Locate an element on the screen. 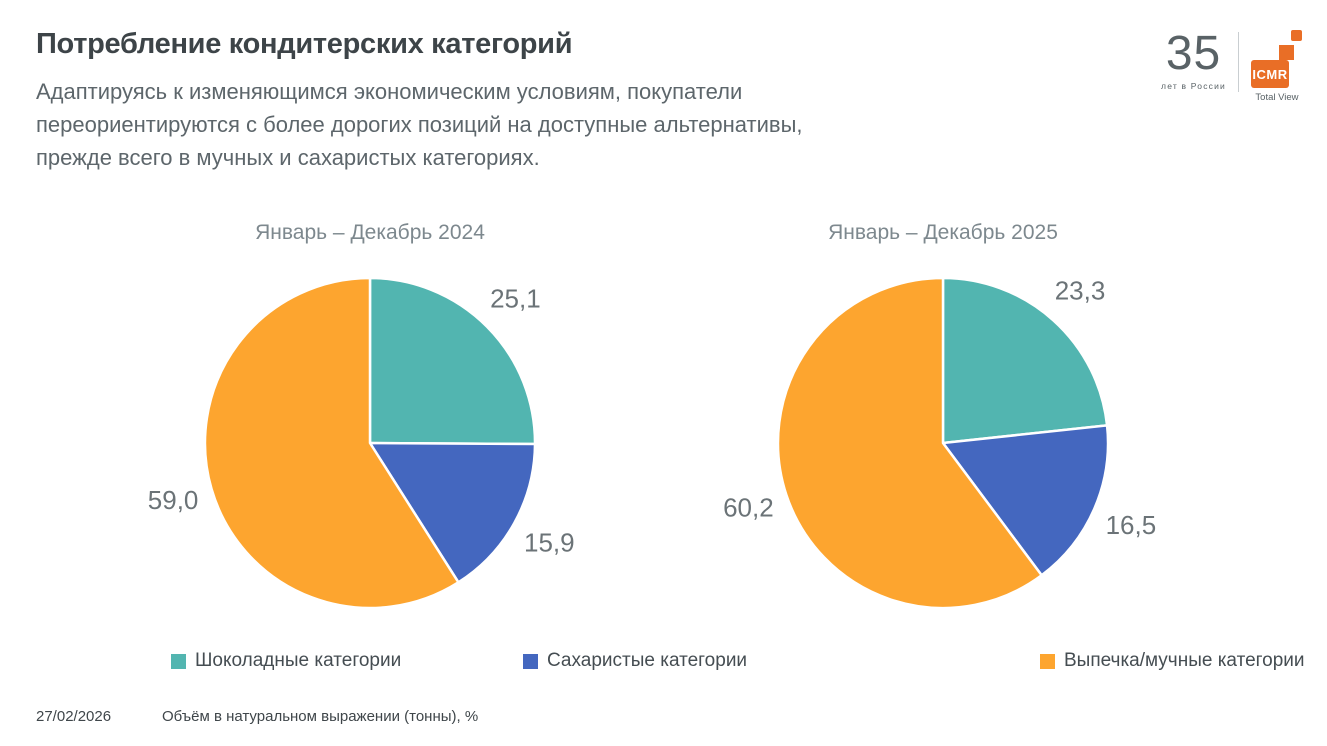 The image size is (1327, 746). pie-svg-2024: 25,1 15,9 59,0 is located at coordinates (361, 443).